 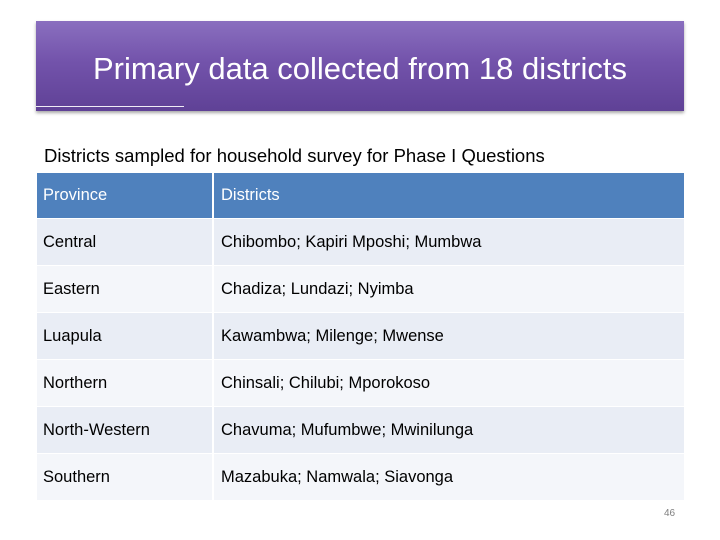 I want to click on province-cell: Northern, so click(x=125, y=383).